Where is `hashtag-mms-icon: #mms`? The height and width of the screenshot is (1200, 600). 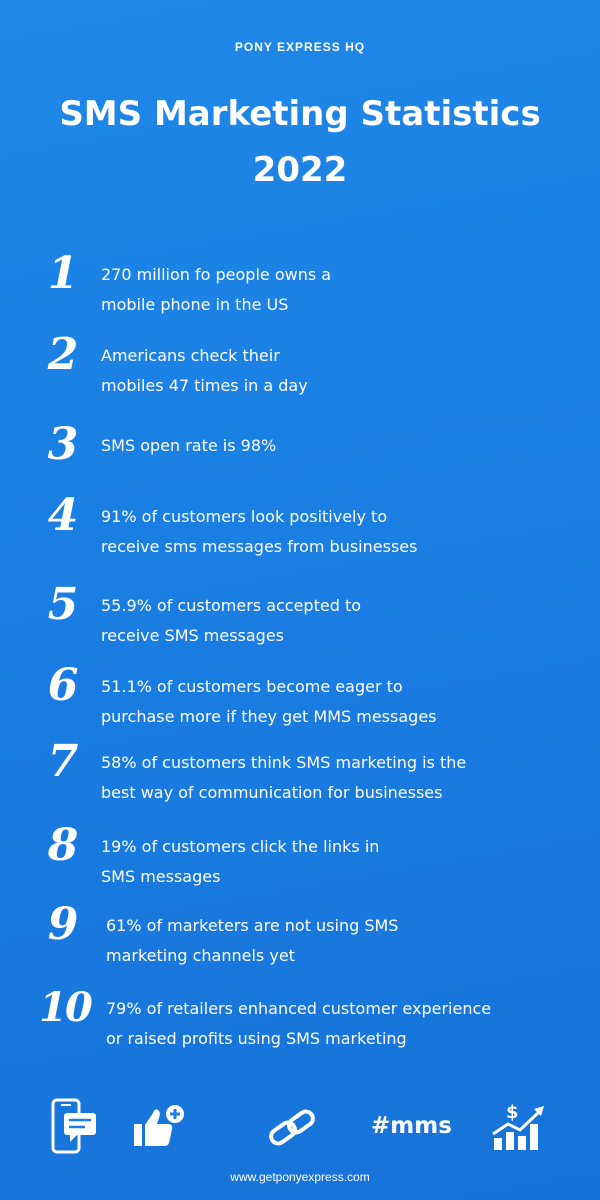
hashtag-mms-icon: #mms is located at coordinates (411, 1126).